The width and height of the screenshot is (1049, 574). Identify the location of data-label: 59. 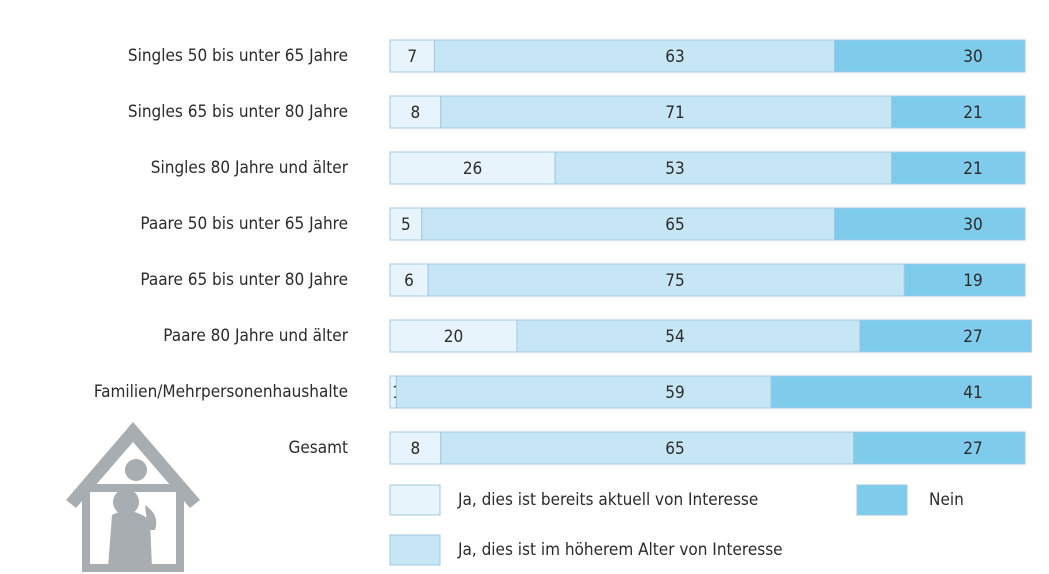
(674, 393).